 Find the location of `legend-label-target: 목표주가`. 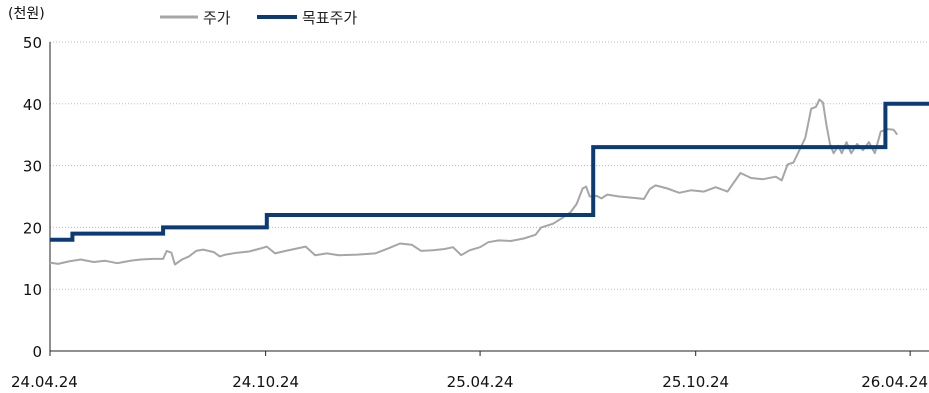

legend-label-target: 목표주가 is located at coordinates (329, 18).